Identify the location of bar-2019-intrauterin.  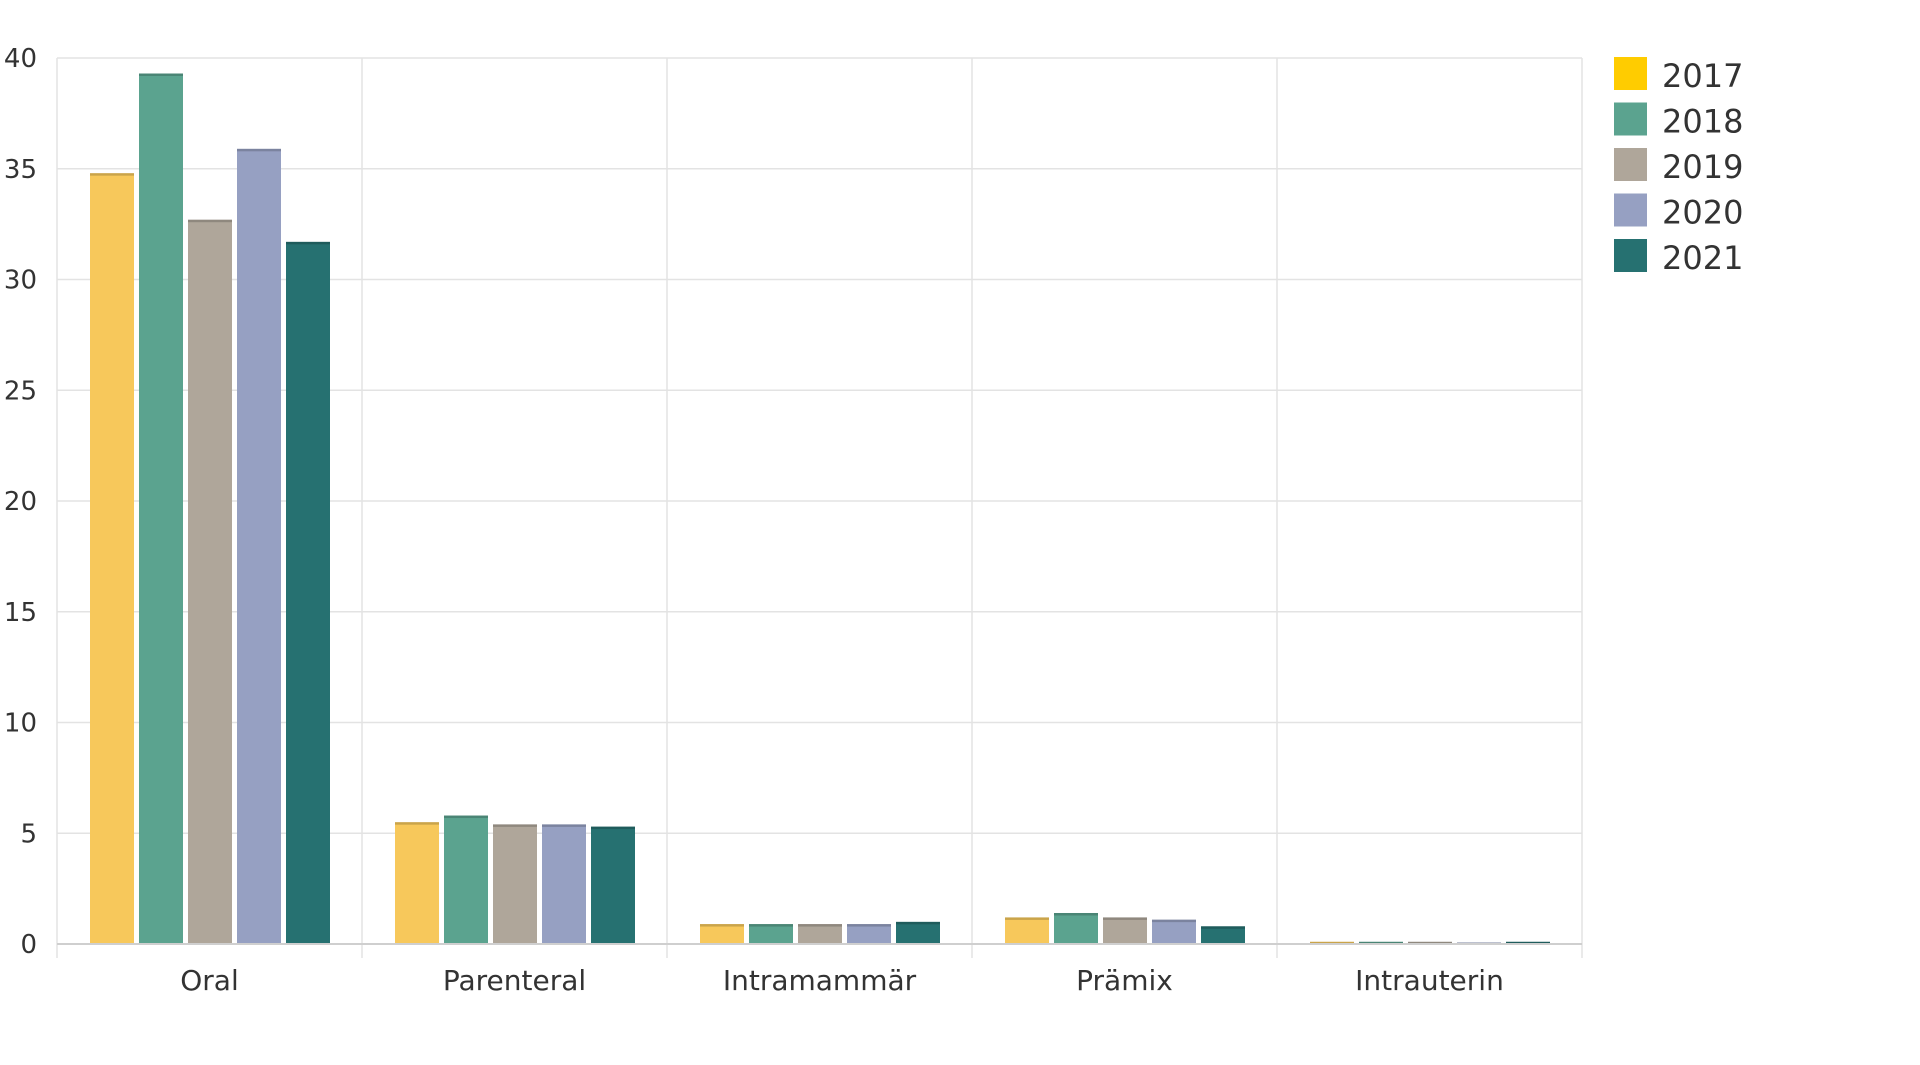
(1430, 942).